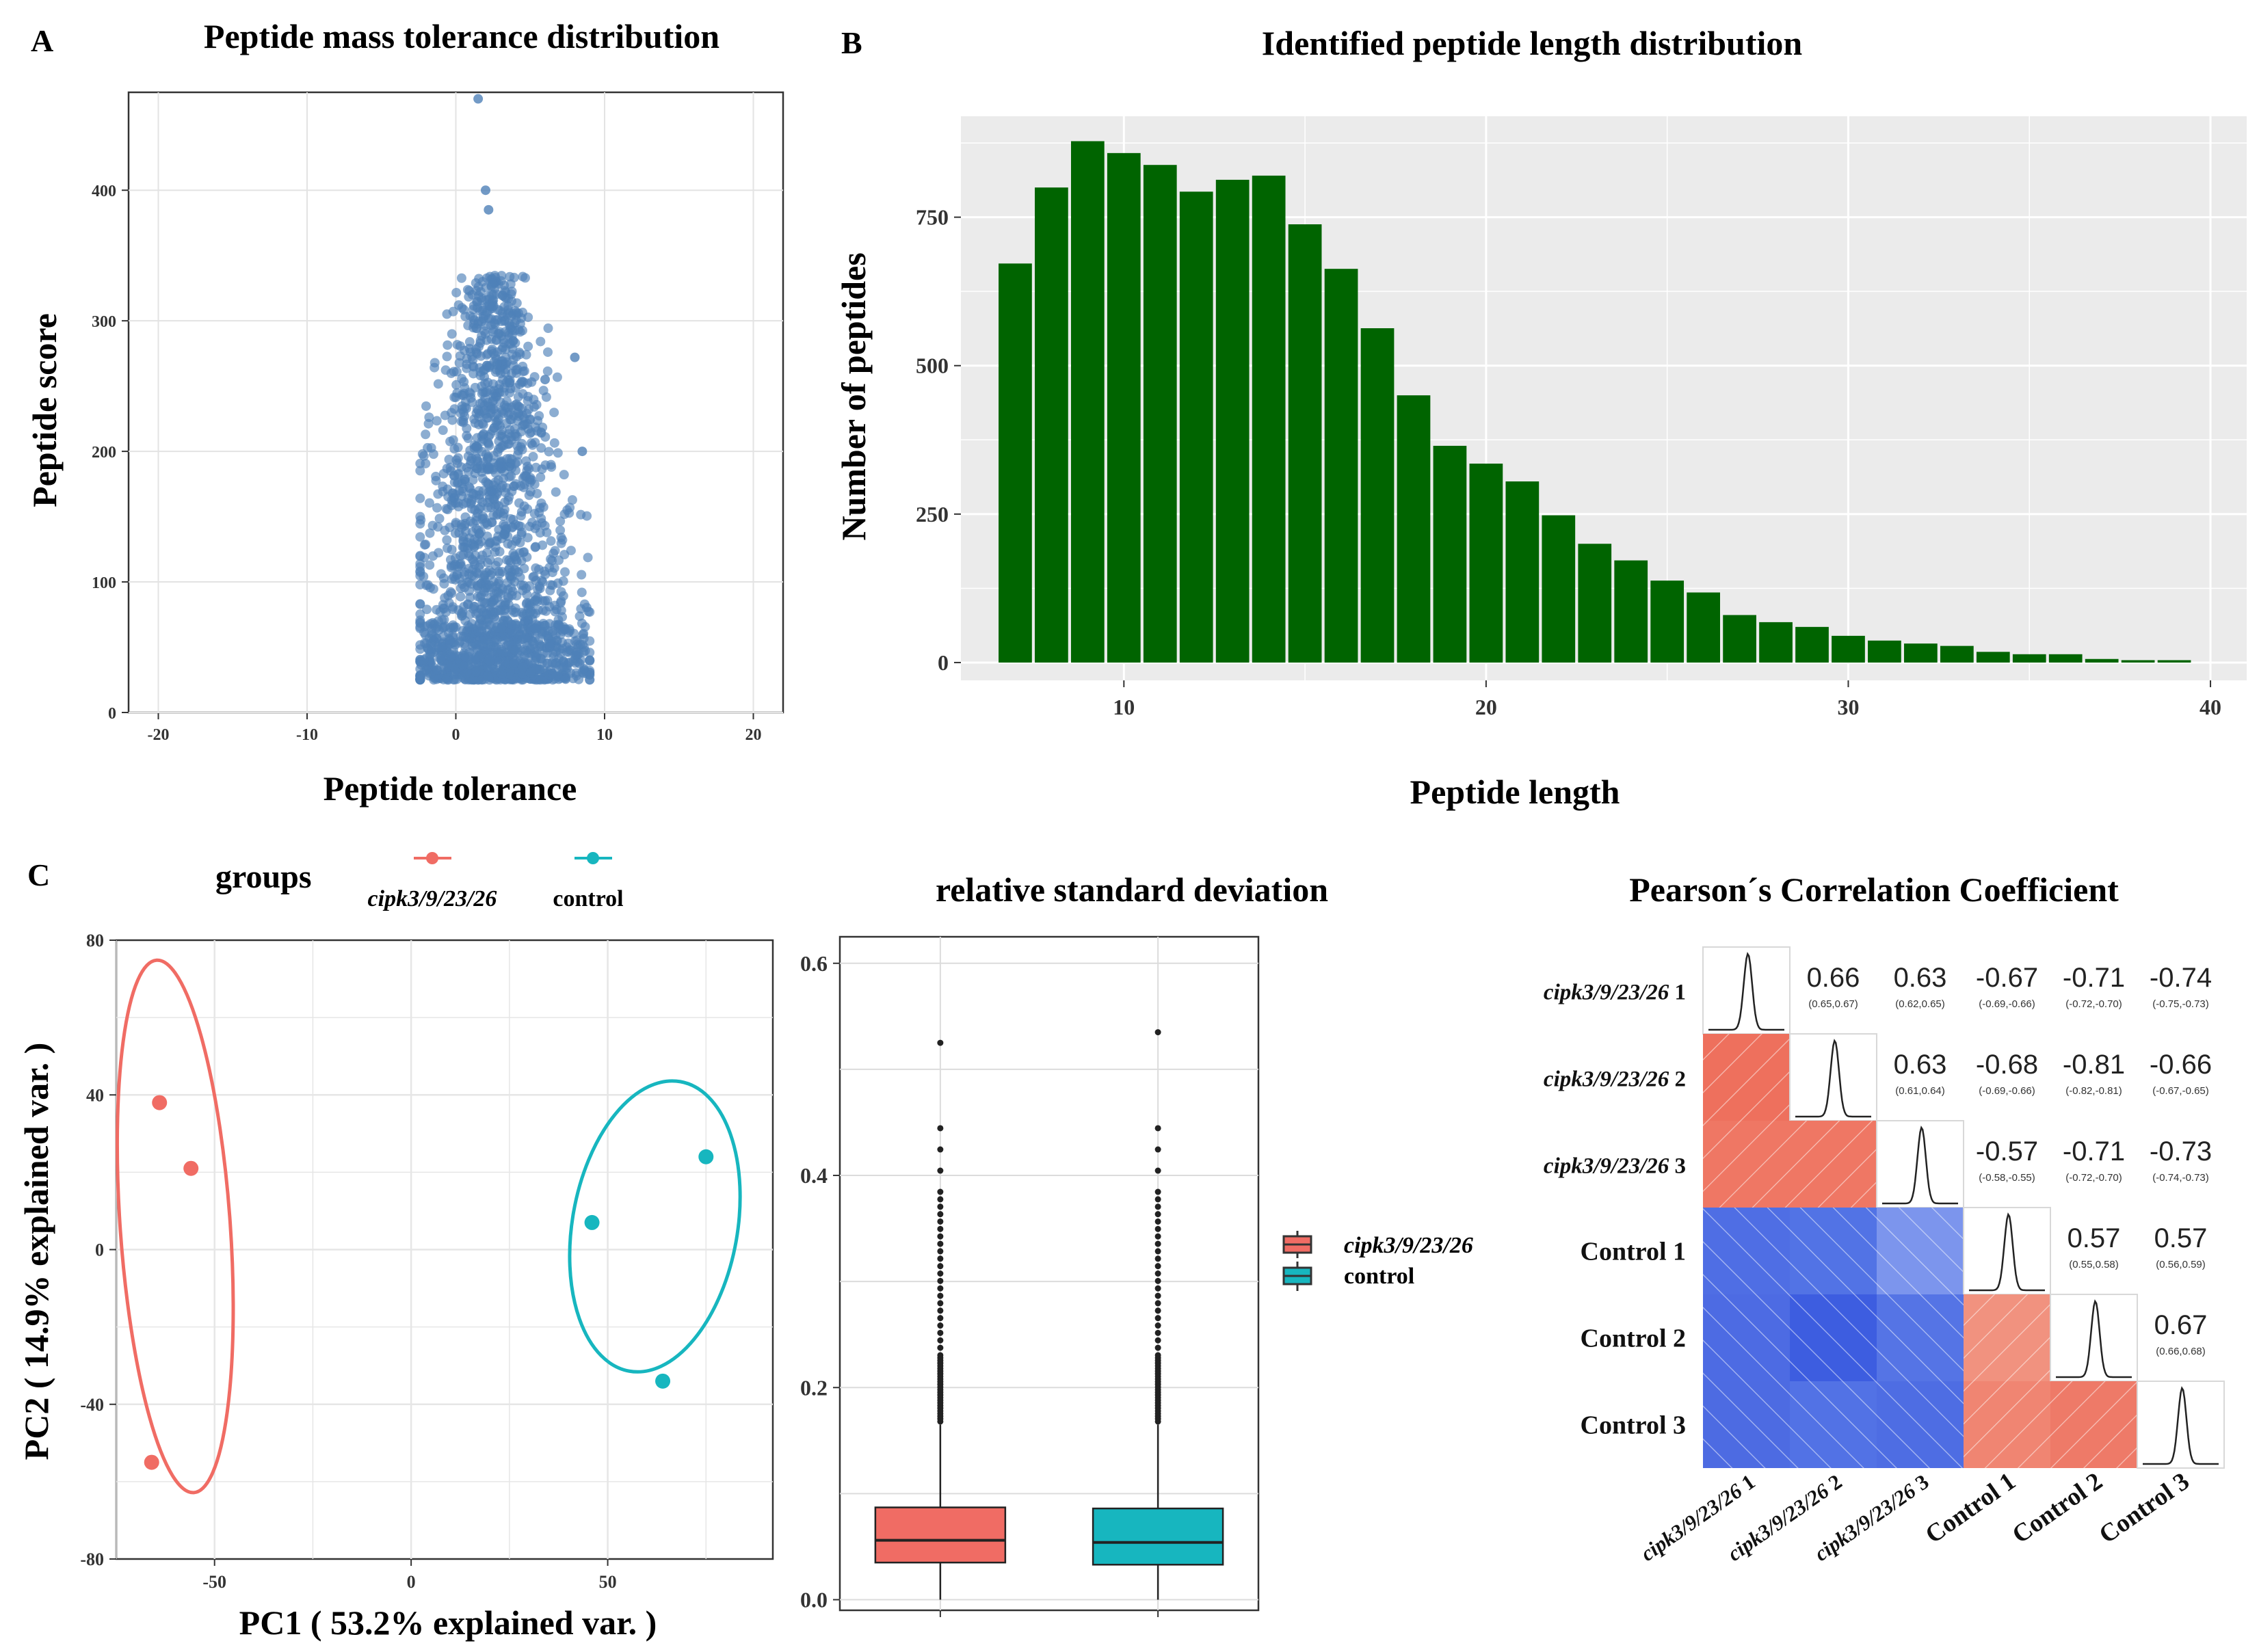  What do you see at coordinates (42, 40) in the screenshot?
I see `panel-letter-a: A` at bounding box center [42, 40].